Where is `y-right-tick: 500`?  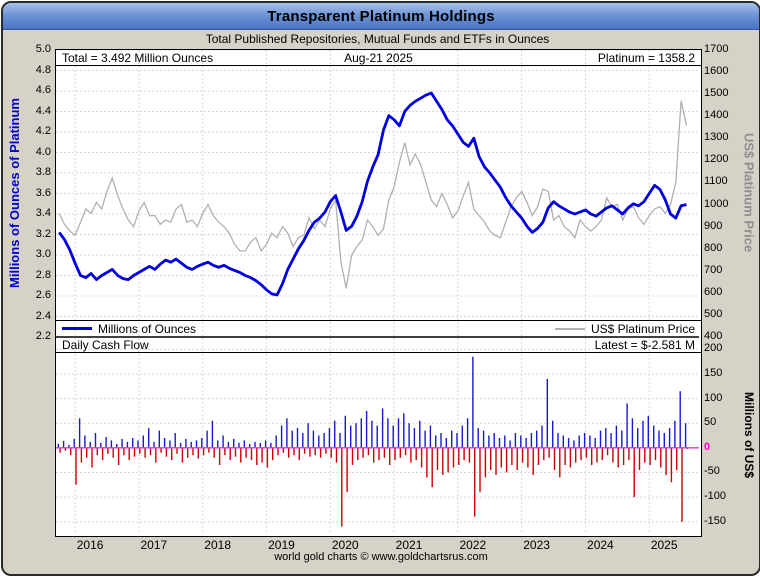 y-right-tick: 500 is located at coordinates (713, 313).